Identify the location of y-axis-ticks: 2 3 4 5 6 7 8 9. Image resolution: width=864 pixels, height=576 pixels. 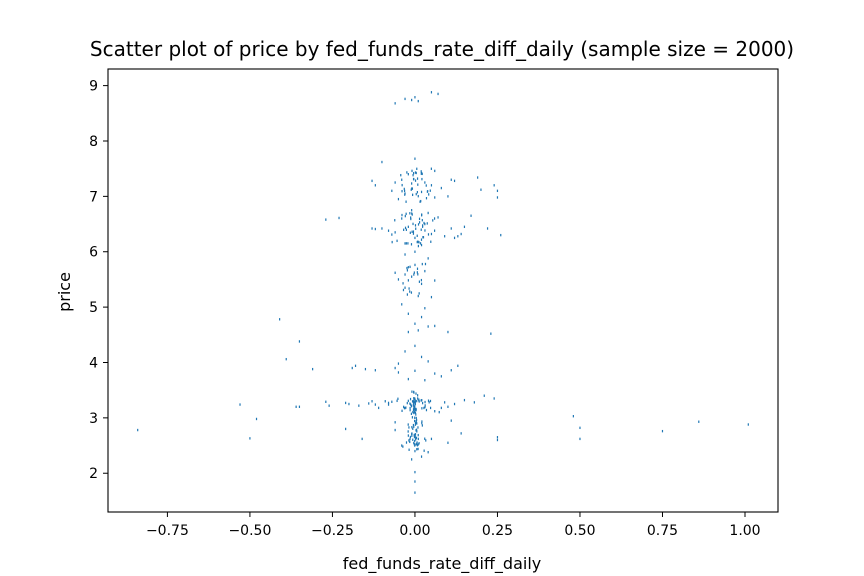
(98, 280).